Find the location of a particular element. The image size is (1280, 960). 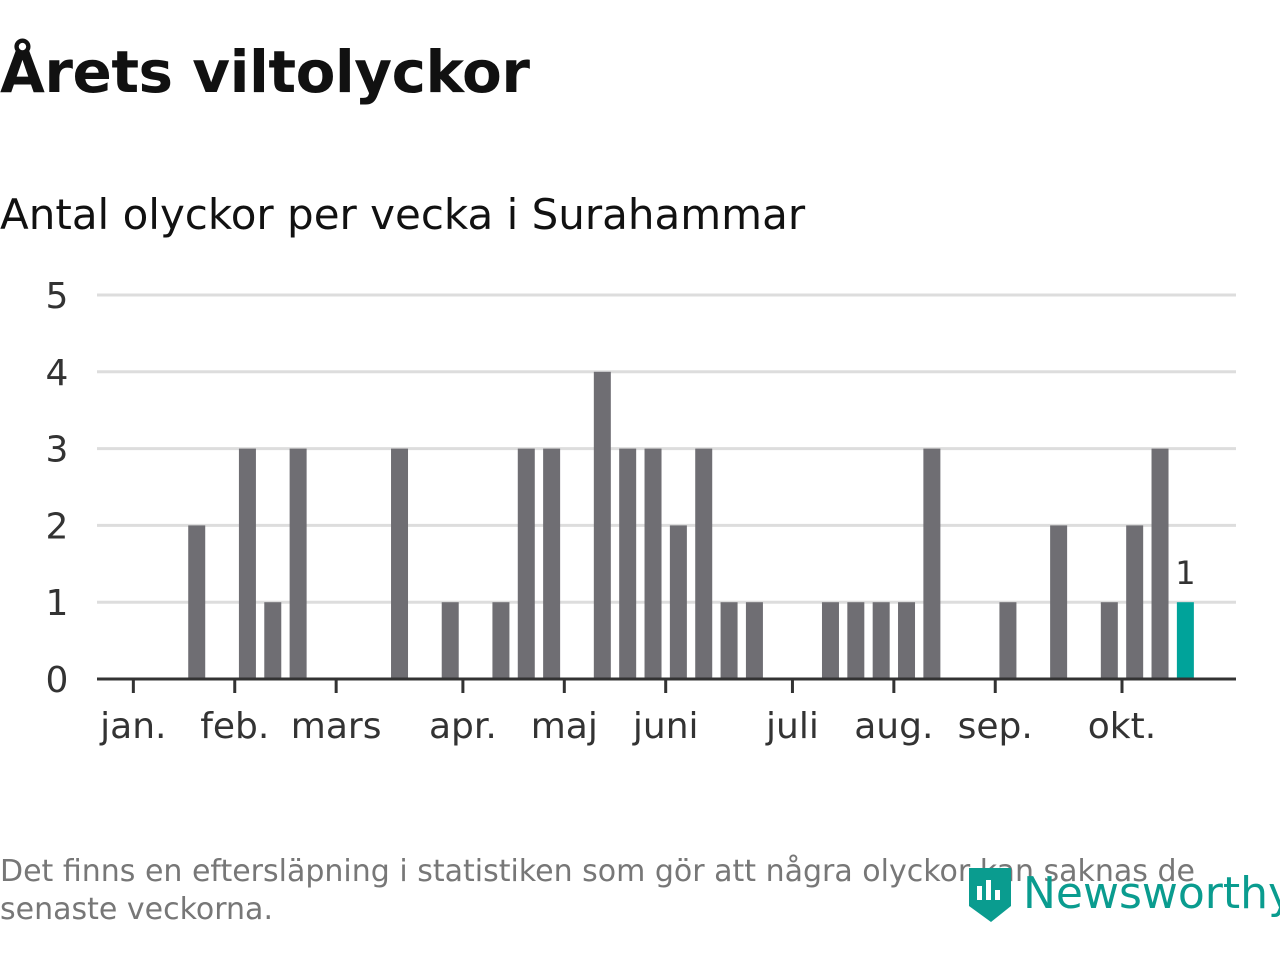

x-tick-label: juni is located at coordinates (665, 726).